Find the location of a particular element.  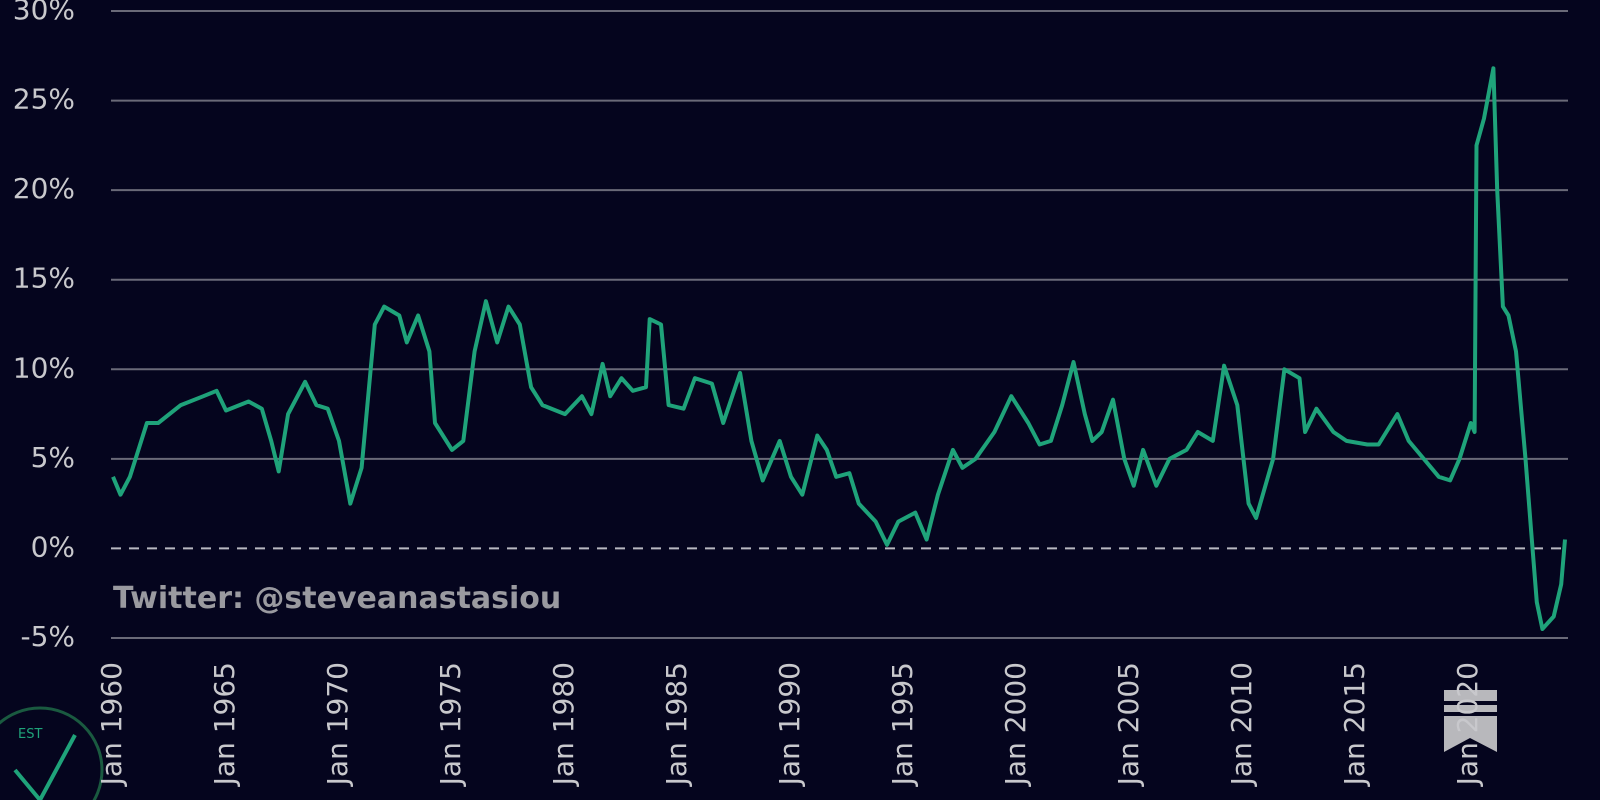

x-tick-label: Jan 2010 is located at coordinates (1241, 724).